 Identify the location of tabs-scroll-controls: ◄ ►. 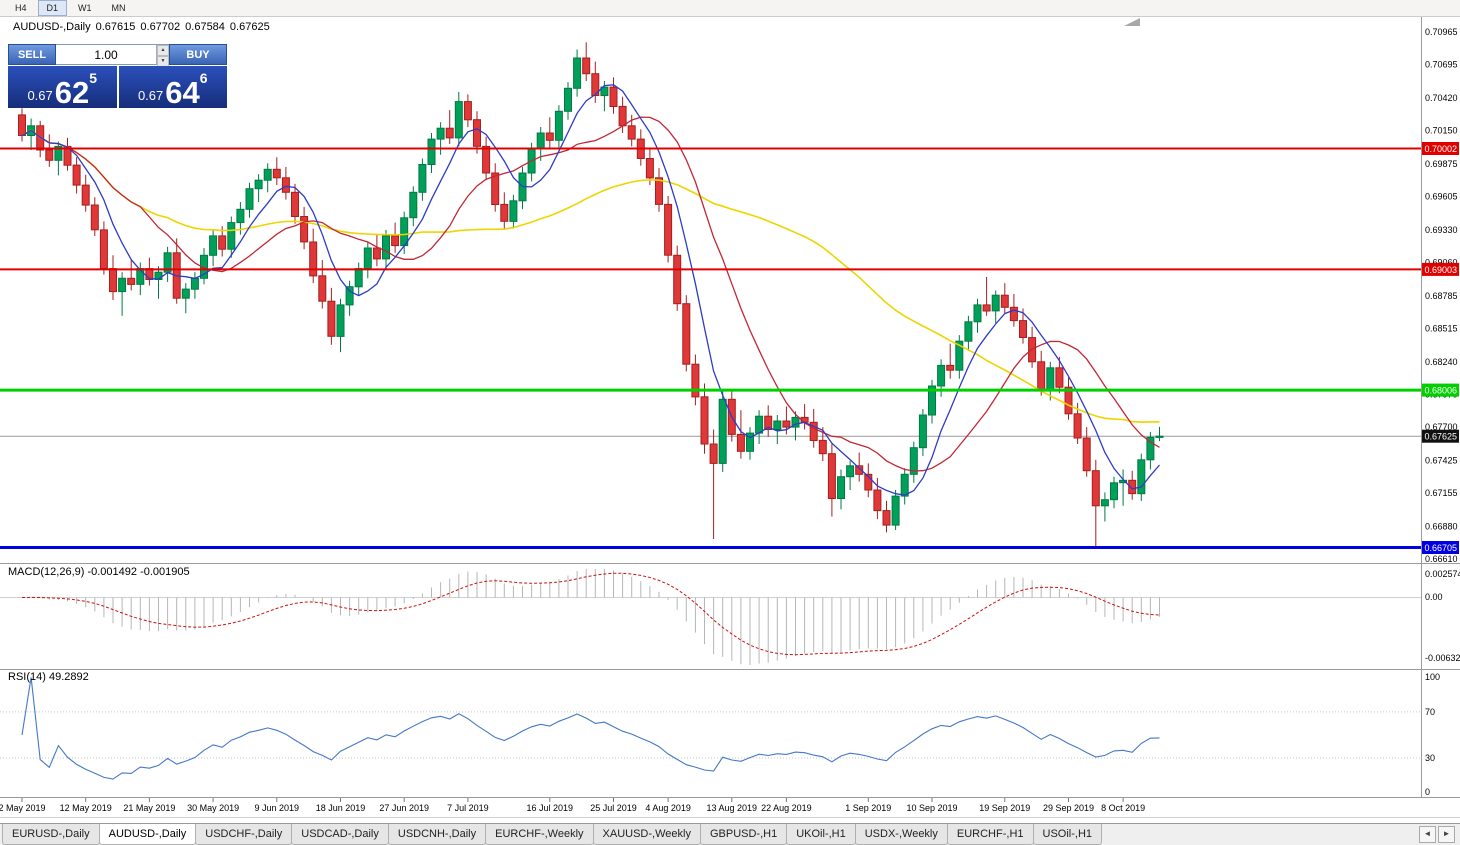
(1439, 834).